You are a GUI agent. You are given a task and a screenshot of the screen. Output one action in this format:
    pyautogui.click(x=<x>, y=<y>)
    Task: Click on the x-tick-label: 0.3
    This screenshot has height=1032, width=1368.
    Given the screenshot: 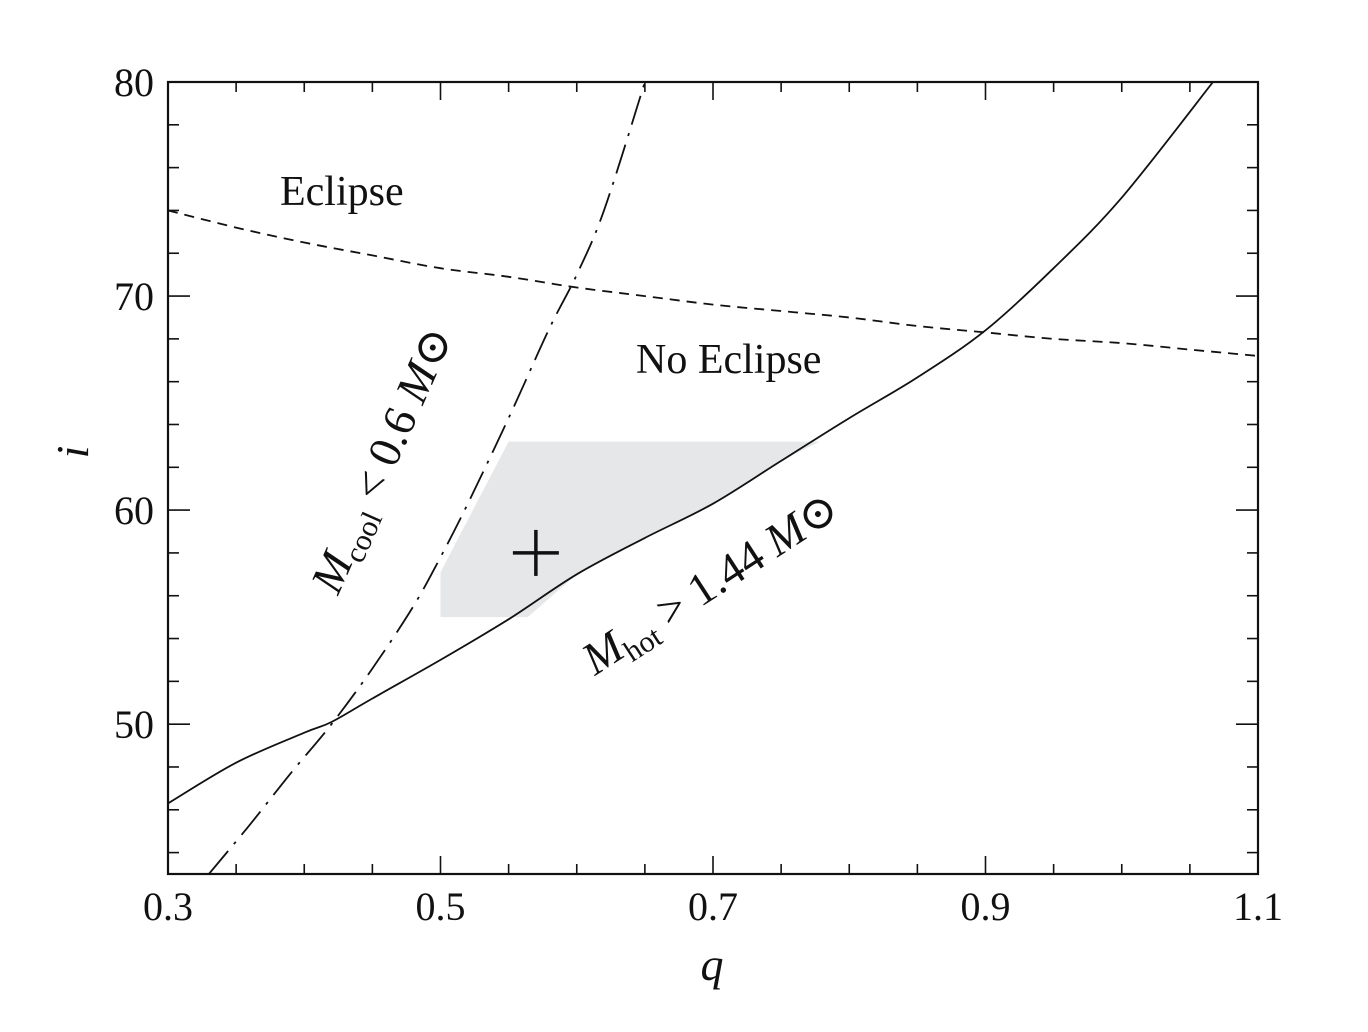 What is the action you would take?
    pyautogui.click(x=168, y=906)
    